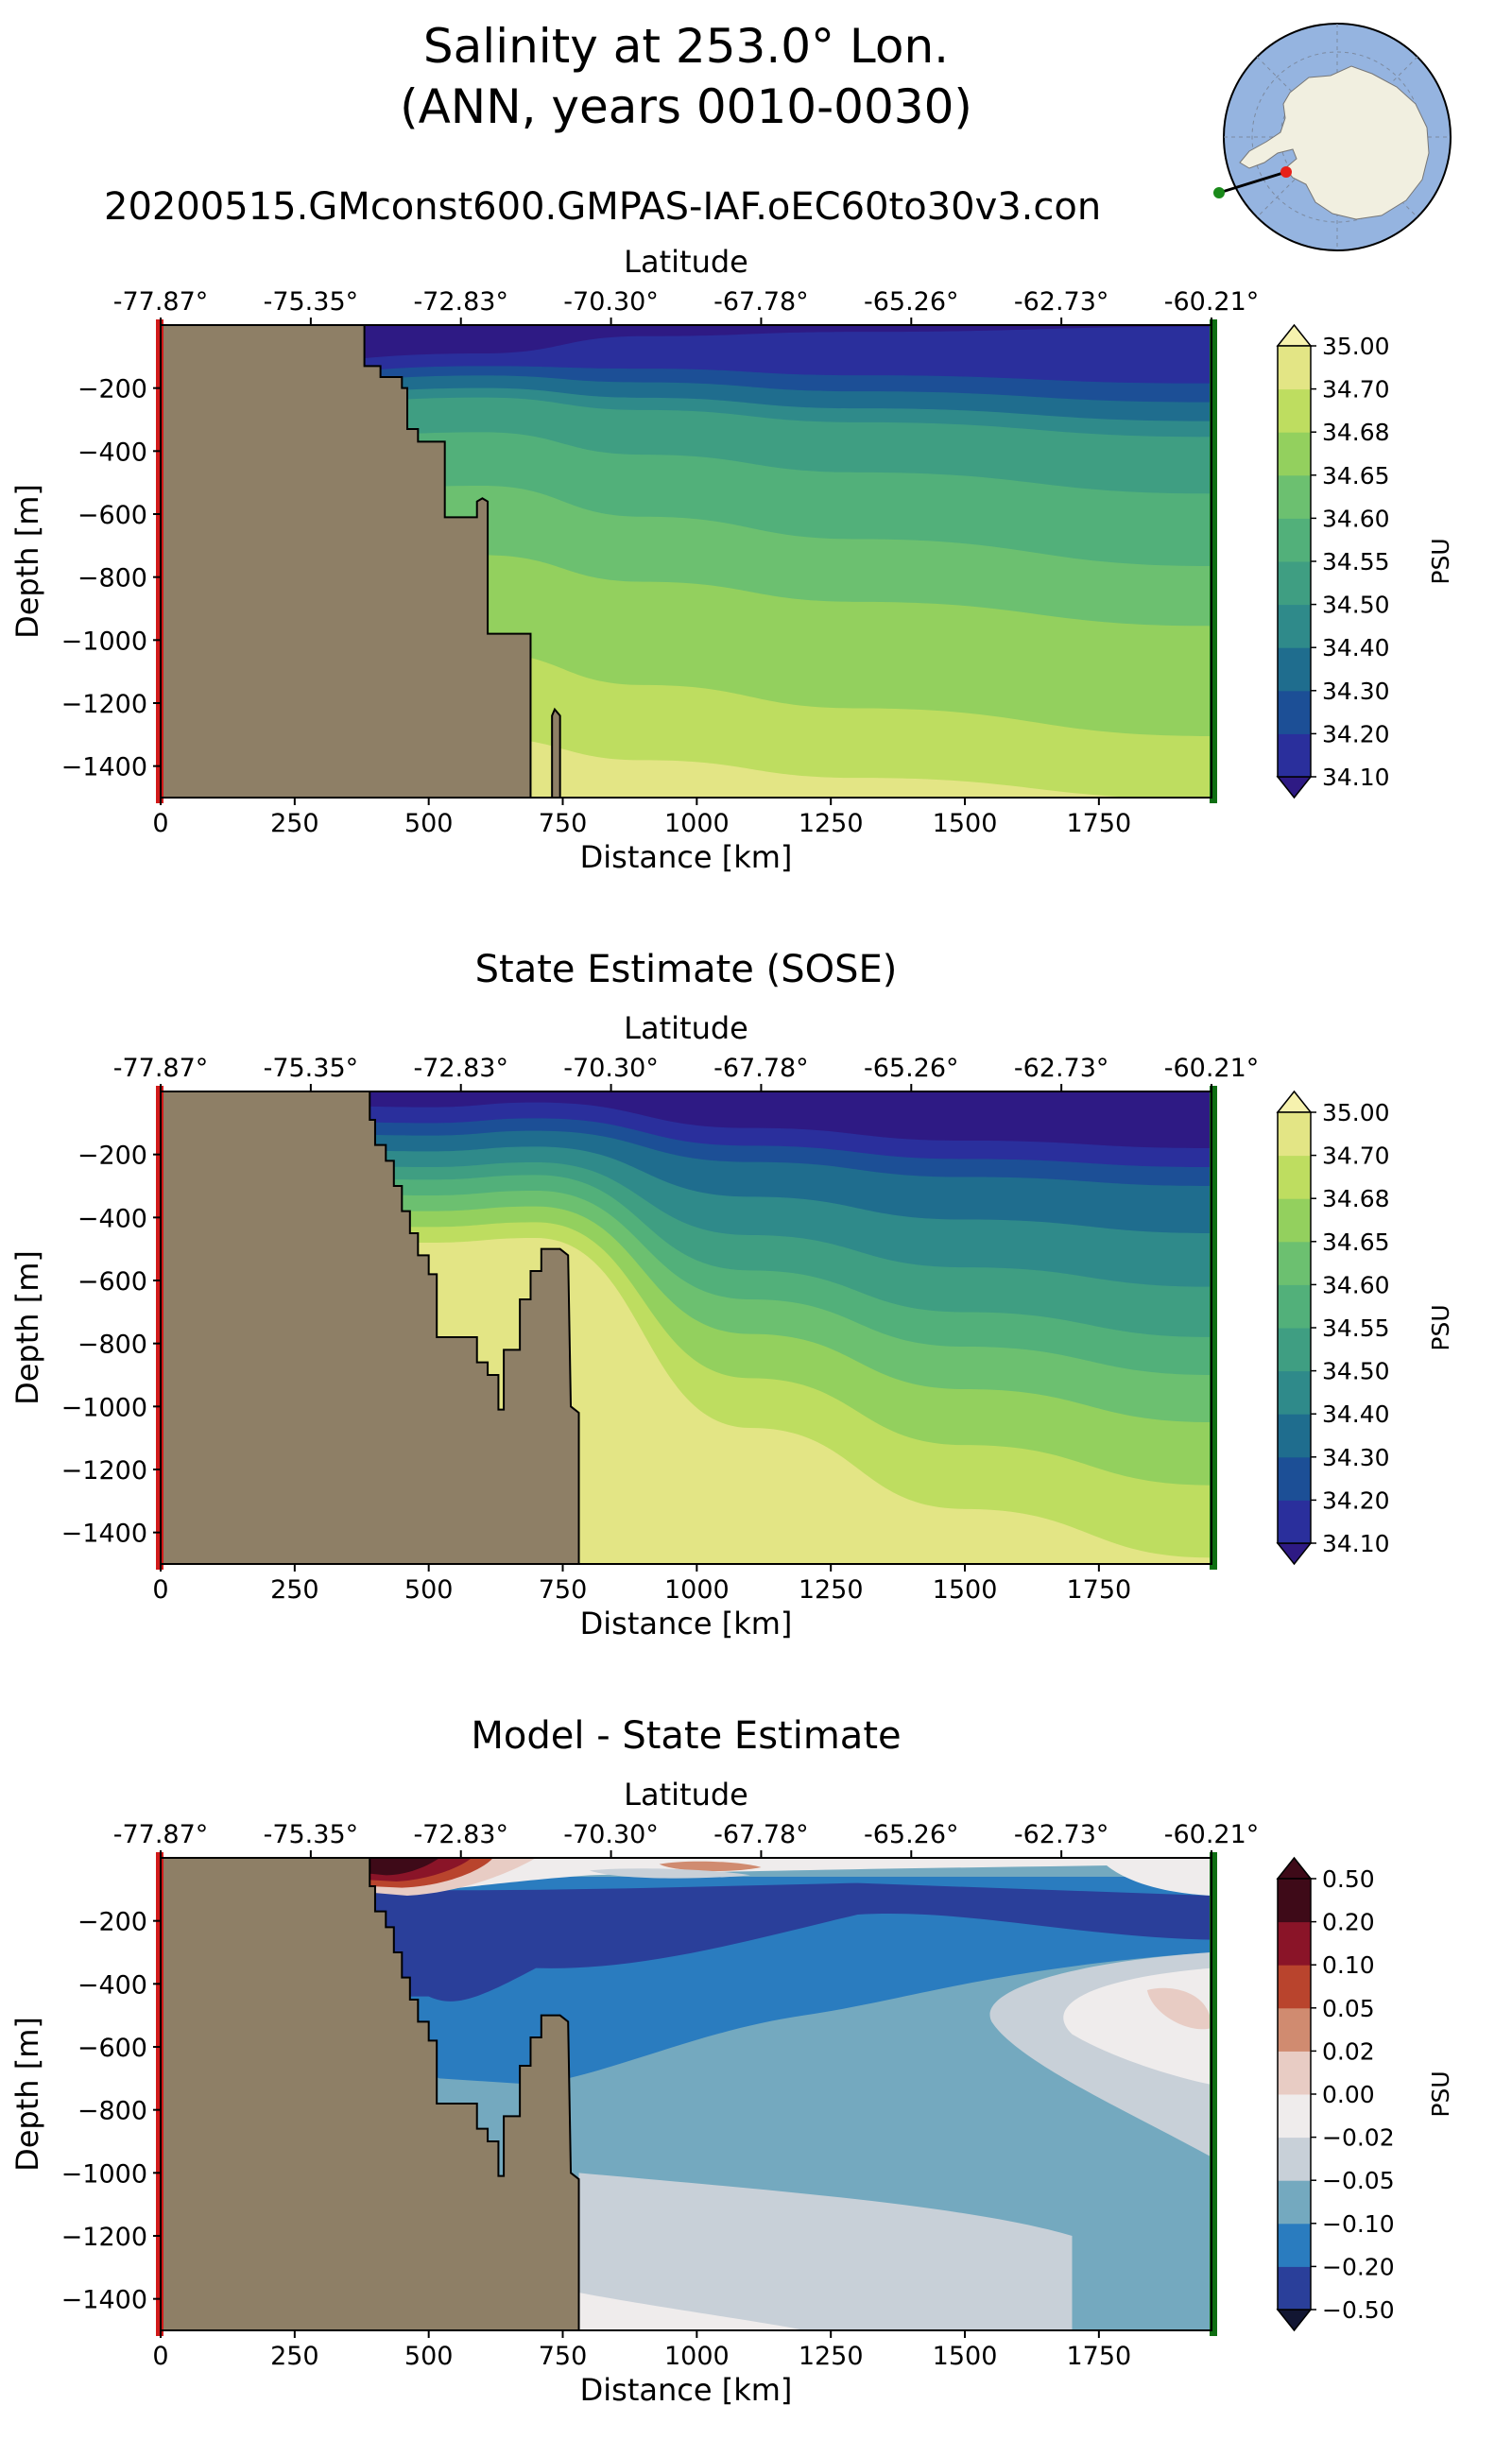 The width and height of the screenshot is (1512, 2457). What do you see at coordinates (1252, 182) in the screenshot?
I see `section-line` at bounding box center [1252, 182].